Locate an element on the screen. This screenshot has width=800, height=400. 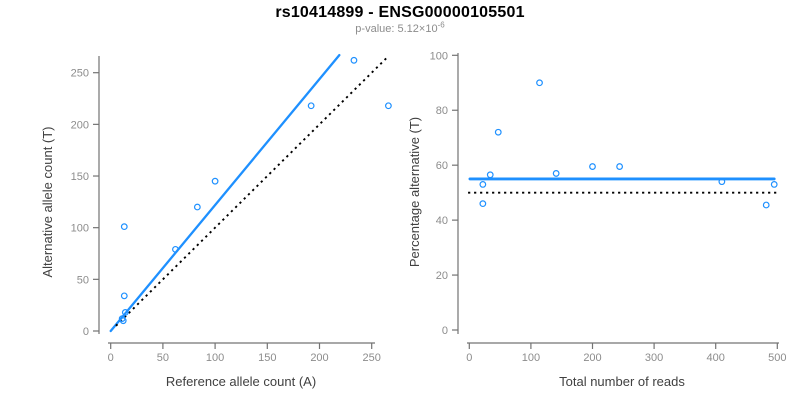
y-axis-title: Alternative allele count (T) is located at coordinates (47, 201).